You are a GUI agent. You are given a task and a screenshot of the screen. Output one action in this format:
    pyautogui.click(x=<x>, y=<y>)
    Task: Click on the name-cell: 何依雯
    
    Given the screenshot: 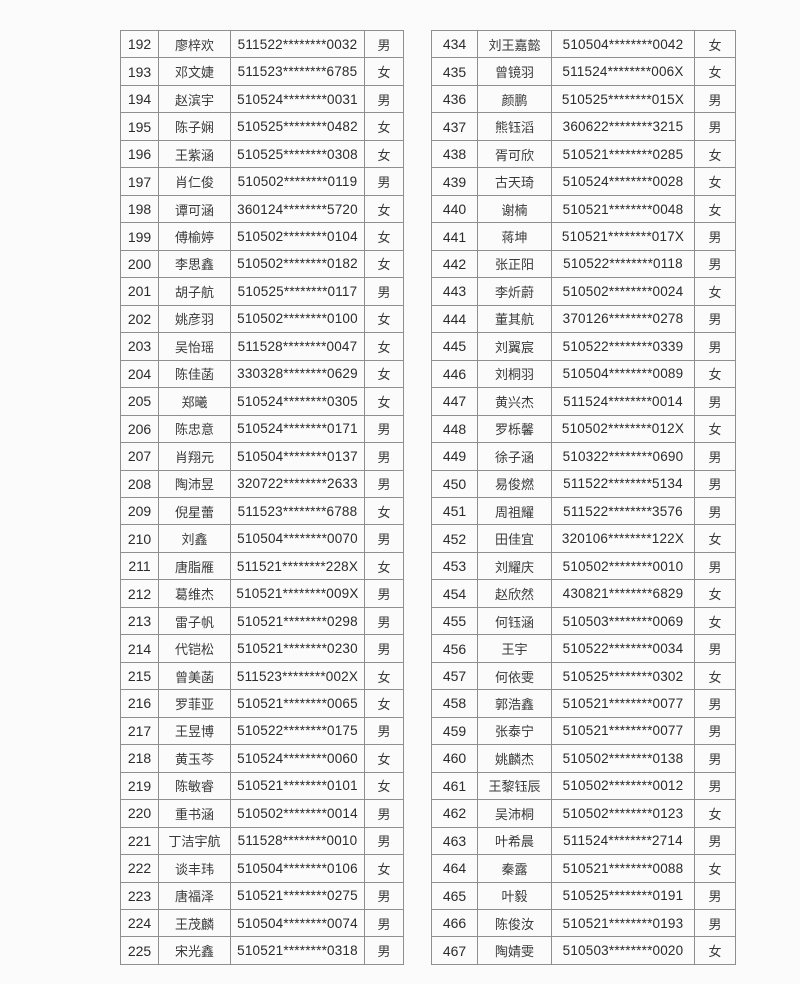 What is the action you would take?
    pyautogui.click(x=514, y=676)
    